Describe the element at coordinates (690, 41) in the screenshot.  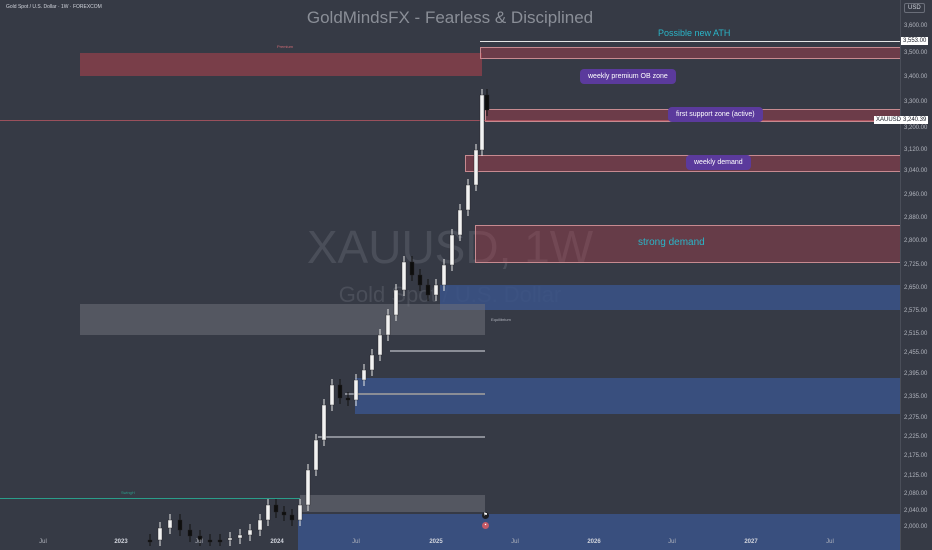
I see `ath-line` at that location.